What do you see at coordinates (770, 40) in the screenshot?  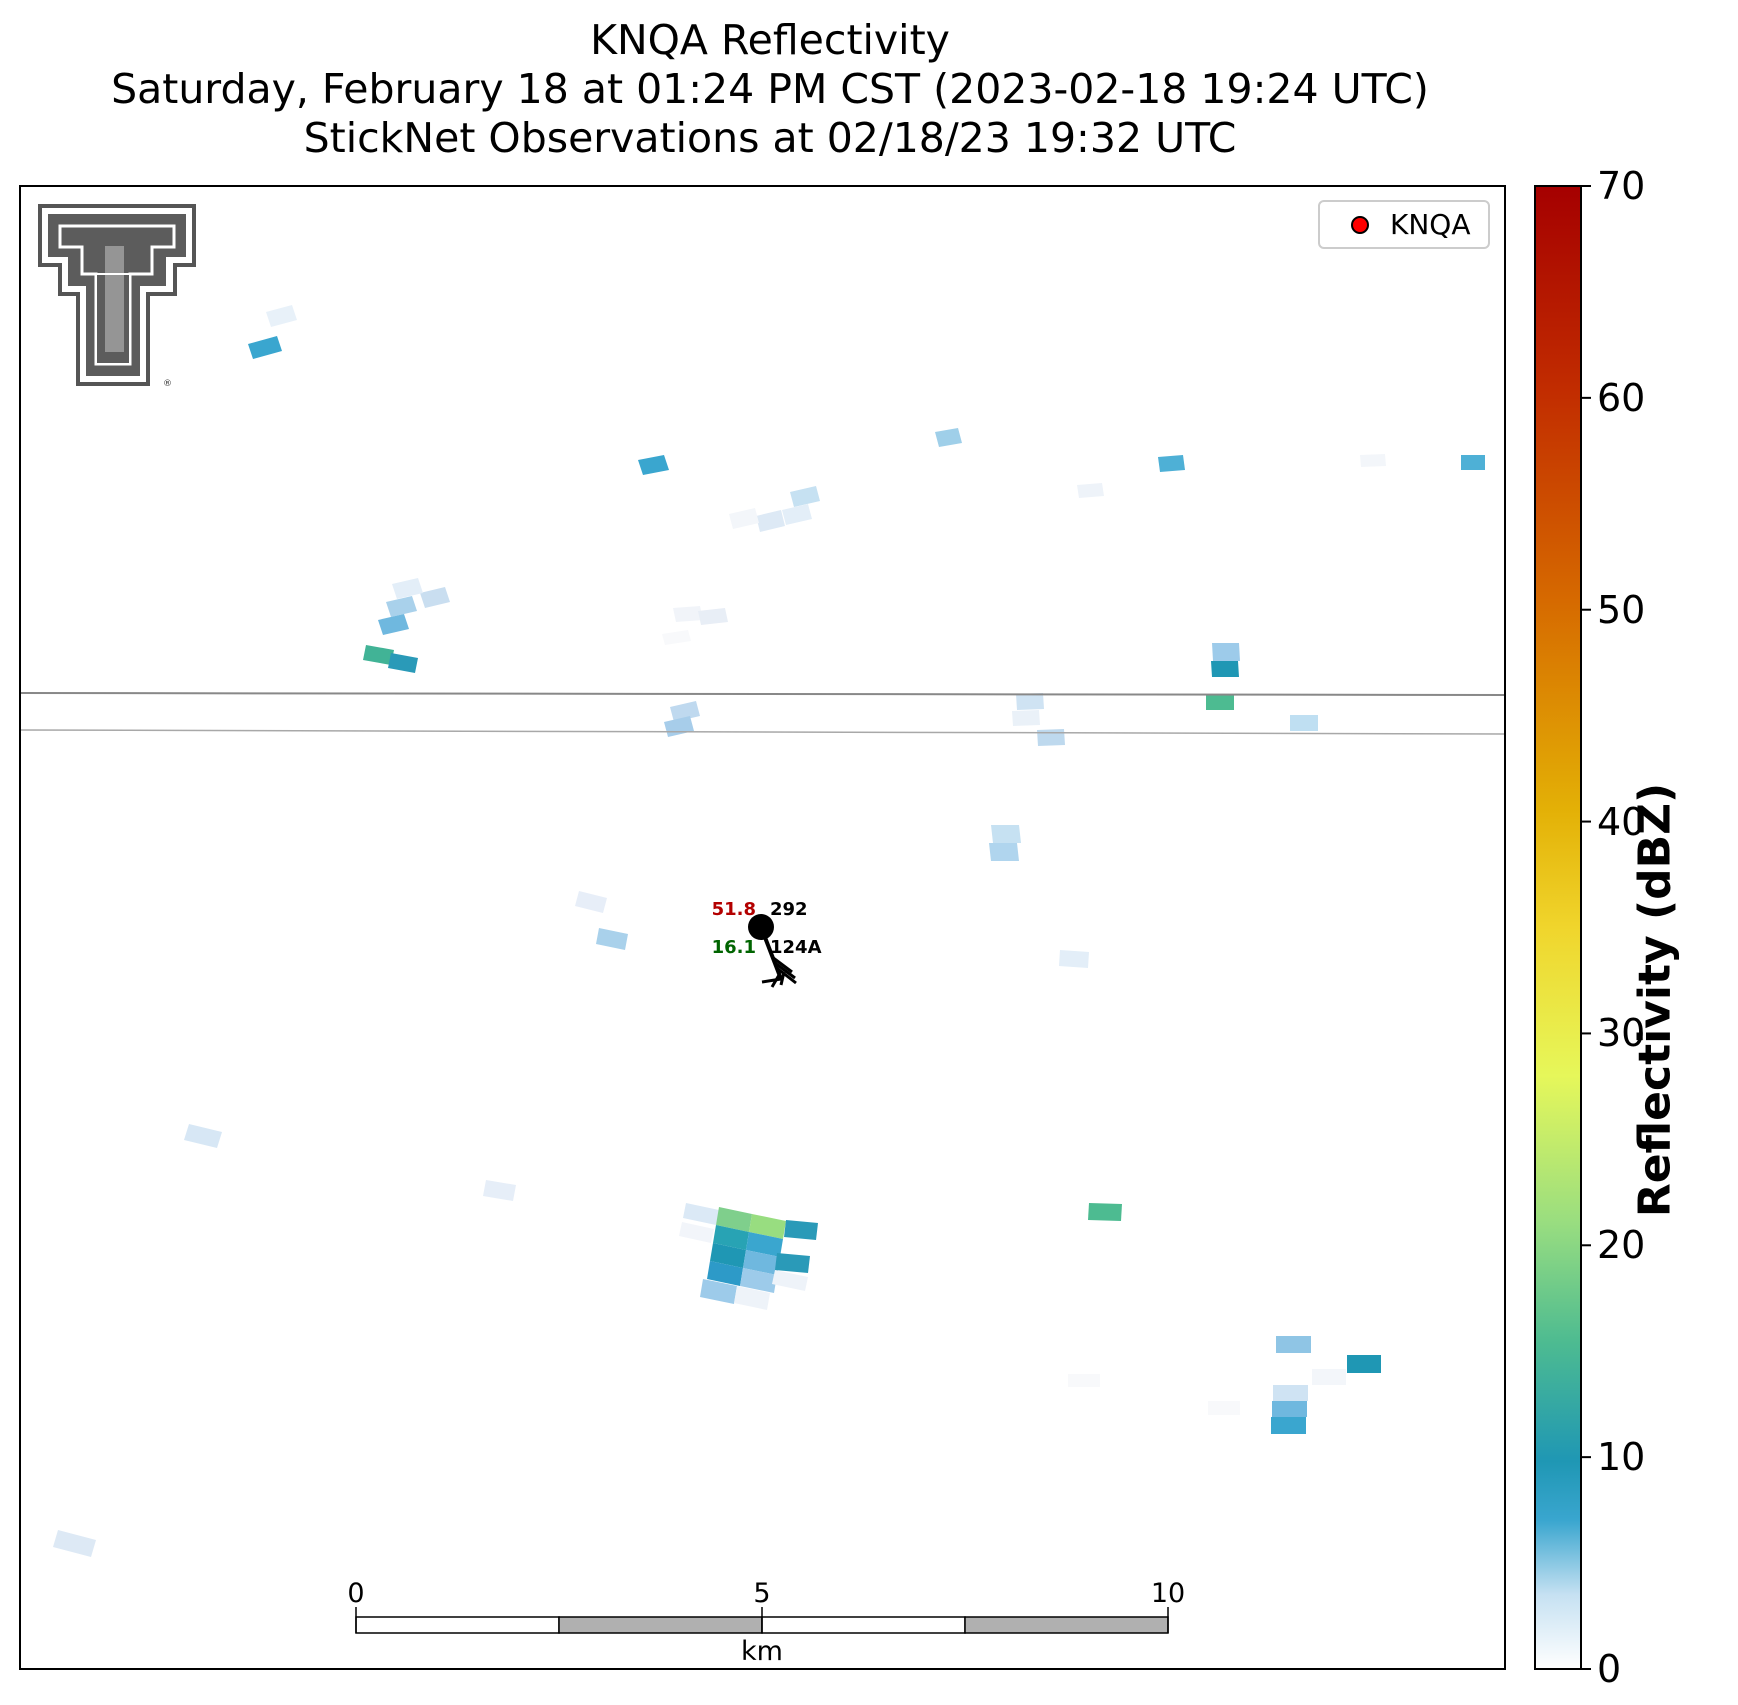 I see `map-title: KNQA Reflectivity` at bounding box center [770, 40].